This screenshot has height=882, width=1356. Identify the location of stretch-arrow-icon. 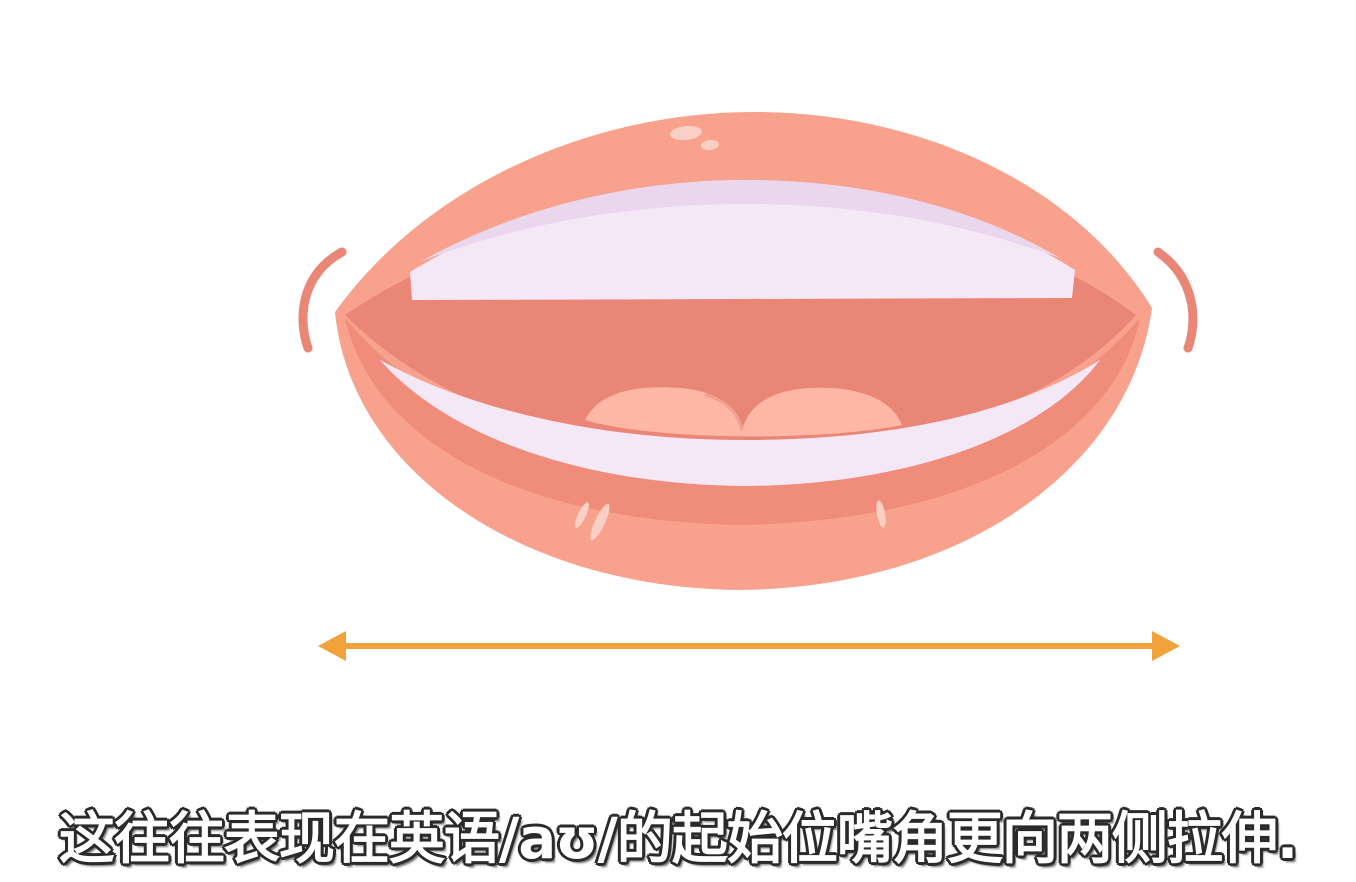
(749, 646).